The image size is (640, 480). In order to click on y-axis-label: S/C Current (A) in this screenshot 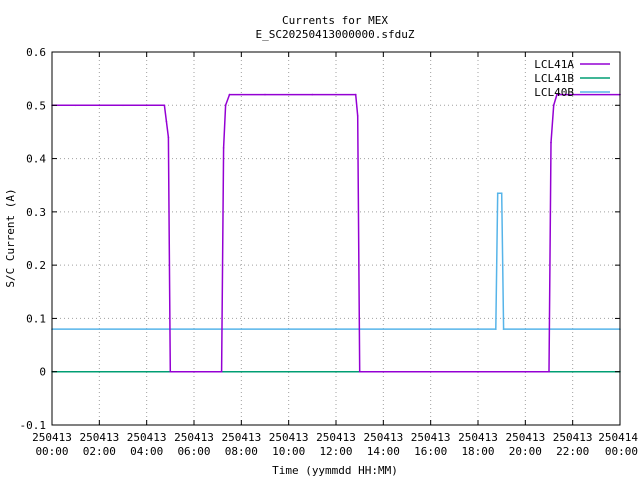, I will do `click(10, 237)`.